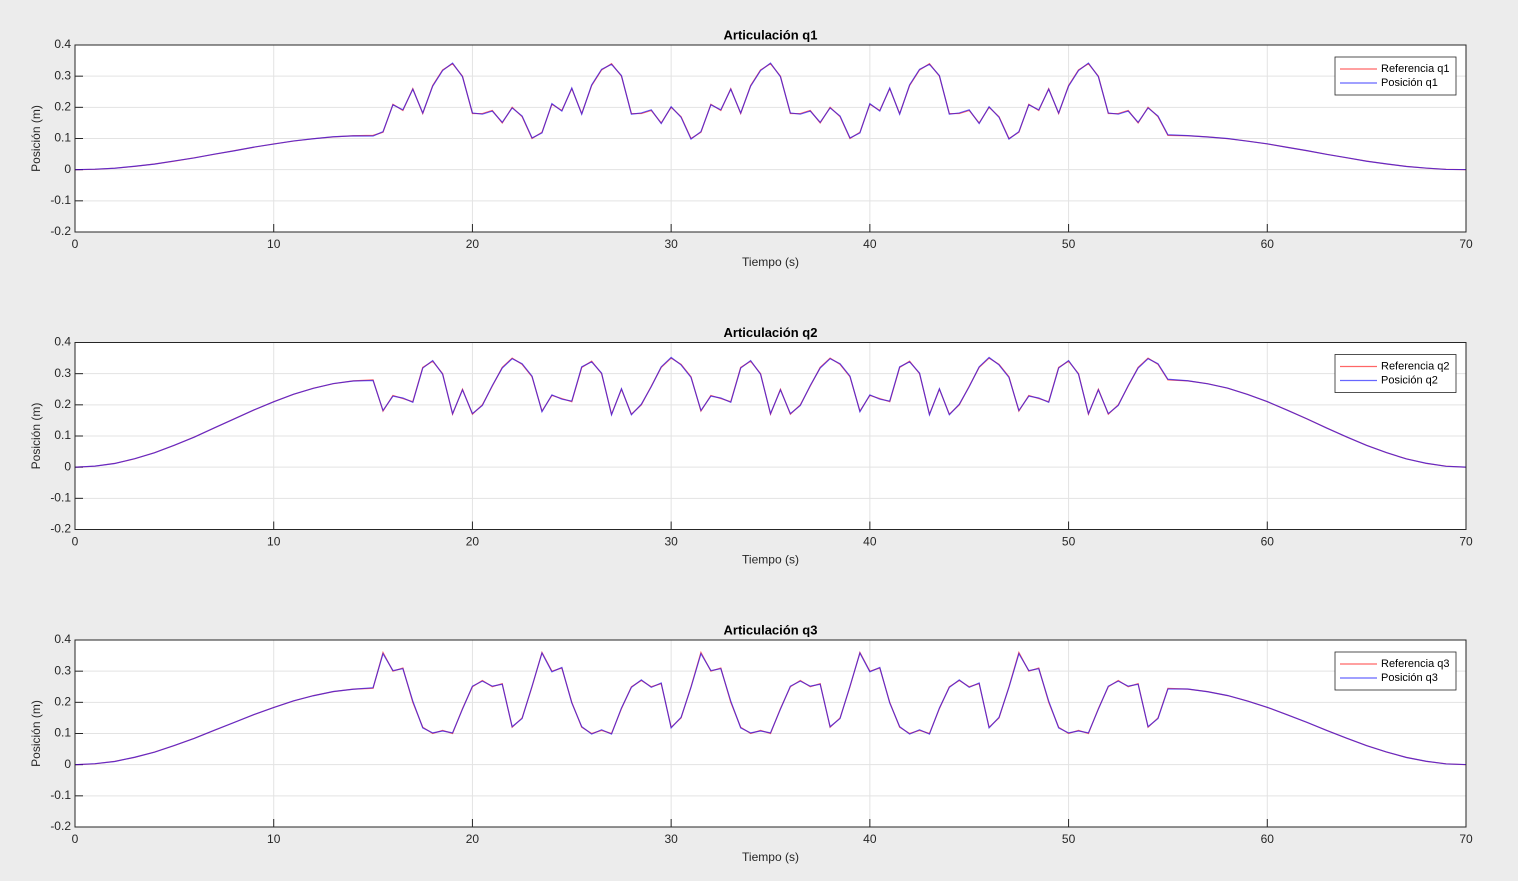 The height and width of the screenshot is (881, 1518). What do you see at coordinates (1409, 678) in the screenshot?
I see `legend-label: Posición q3` at bounding box center [1409, 678].